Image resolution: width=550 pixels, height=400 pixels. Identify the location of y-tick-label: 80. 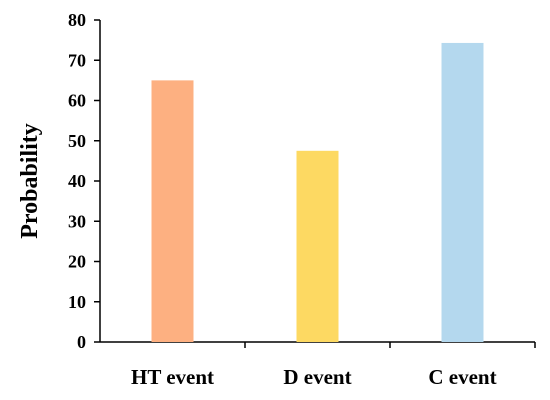
(77, 20).